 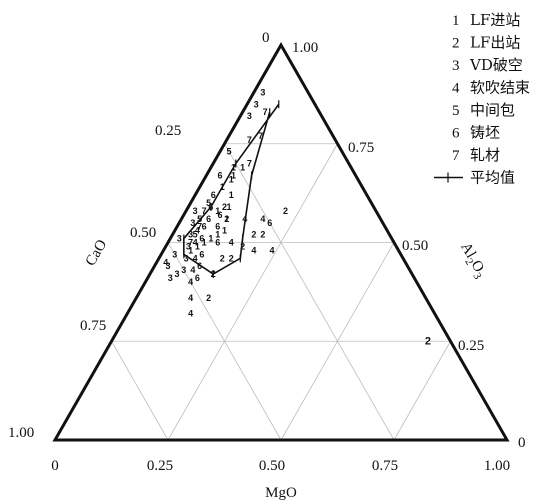 What do you see at coordinates (471, 346) in the screenshot?
I see `right-tick-label: 0.25` at bounding box center [471, 346].